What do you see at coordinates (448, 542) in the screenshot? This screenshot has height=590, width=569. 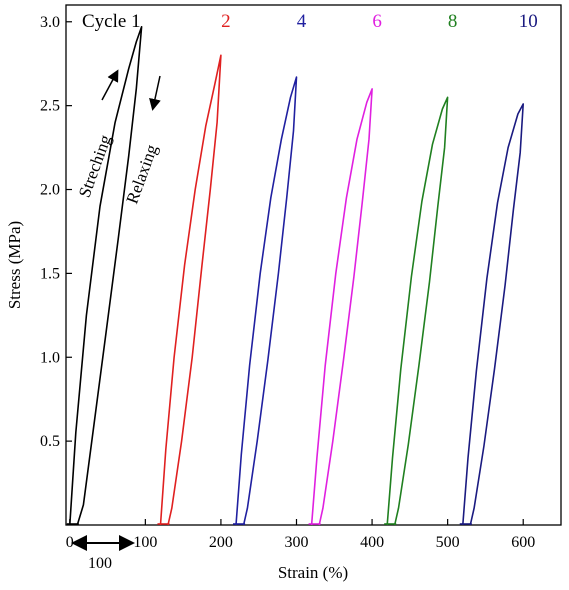 I see `x-tick-label: 500` at bounding box center [448, 542].